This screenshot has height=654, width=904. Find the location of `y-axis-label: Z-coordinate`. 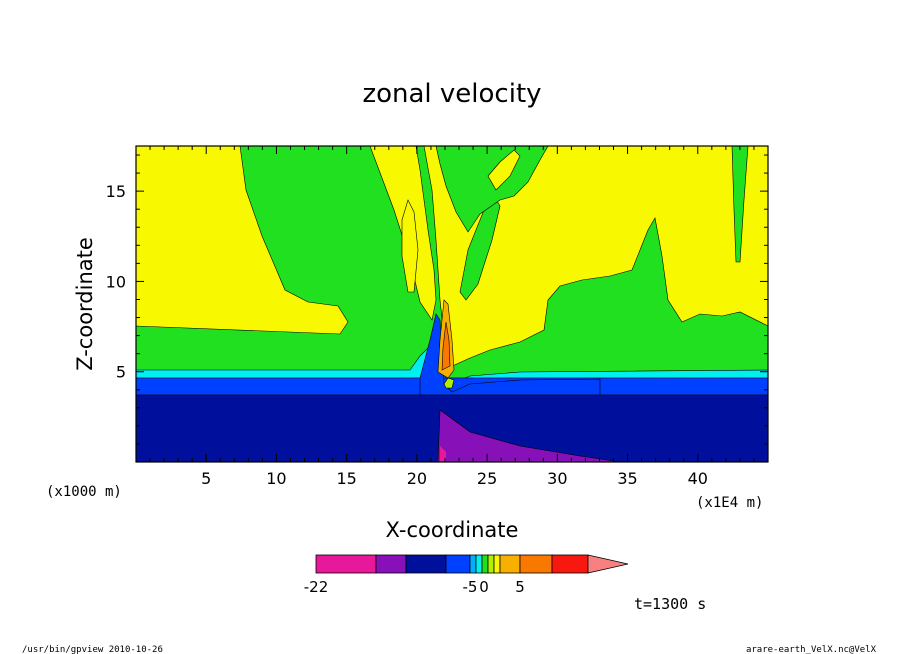

y-axis-label: Z-coordinate is located at coordinates (85, 304).